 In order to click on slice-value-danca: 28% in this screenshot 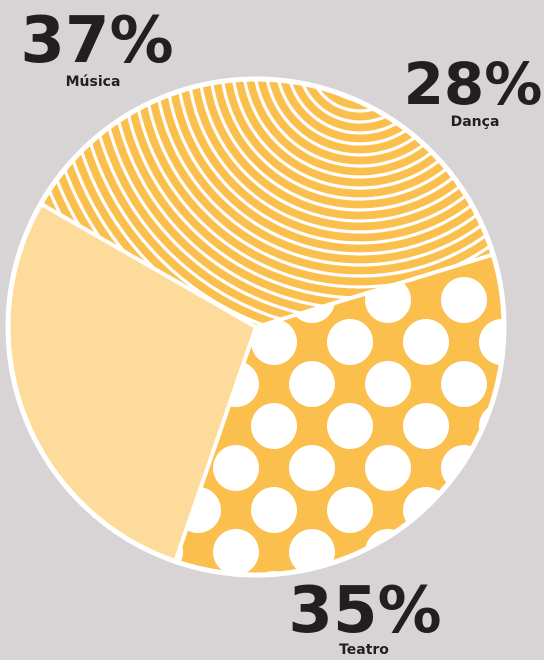, I will do `click(473, 84)`.